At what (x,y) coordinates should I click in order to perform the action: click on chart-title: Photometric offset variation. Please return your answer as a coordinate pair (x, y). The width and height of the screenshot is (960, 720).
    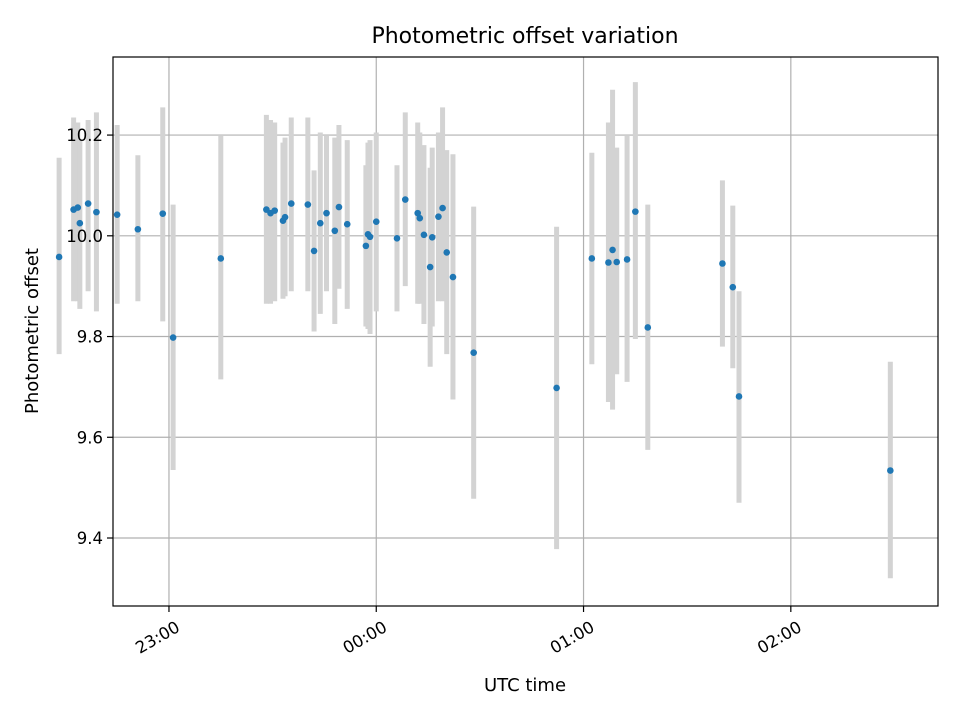
    Looking at the image, I should click on (524, 36).